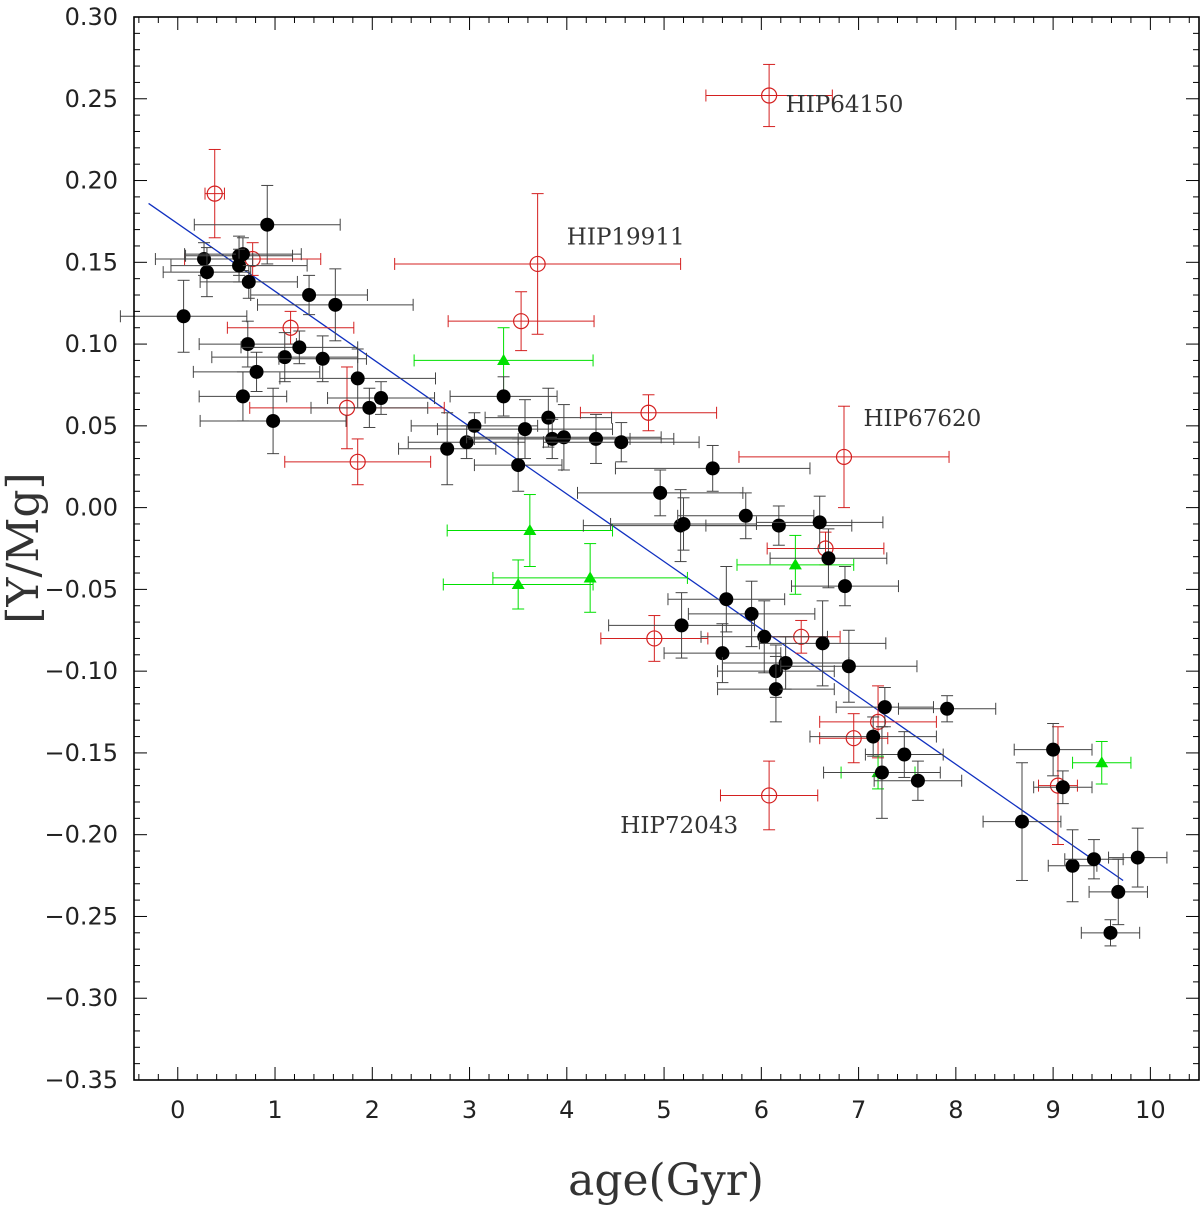 This screenshot has height=1205, width=1200. What do you see at coordinates (845, 105) in the screenshot?
I see `annotation-label: HIP64150` at bounding box center [845, 105].